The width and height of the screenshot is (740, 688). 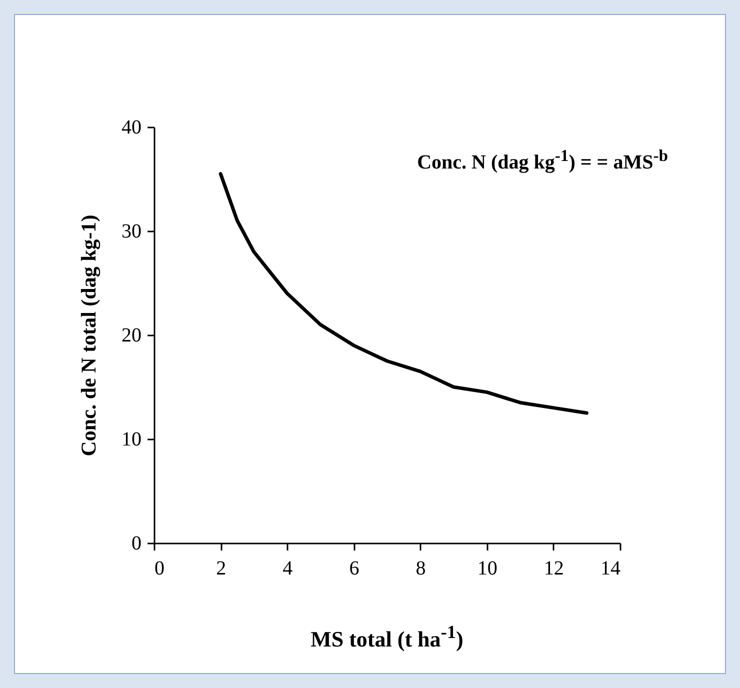 What do you see at coordinates (137, 543) in the screenshot?
I see `y-tick-label: 0` at bounding box center [137, 543].